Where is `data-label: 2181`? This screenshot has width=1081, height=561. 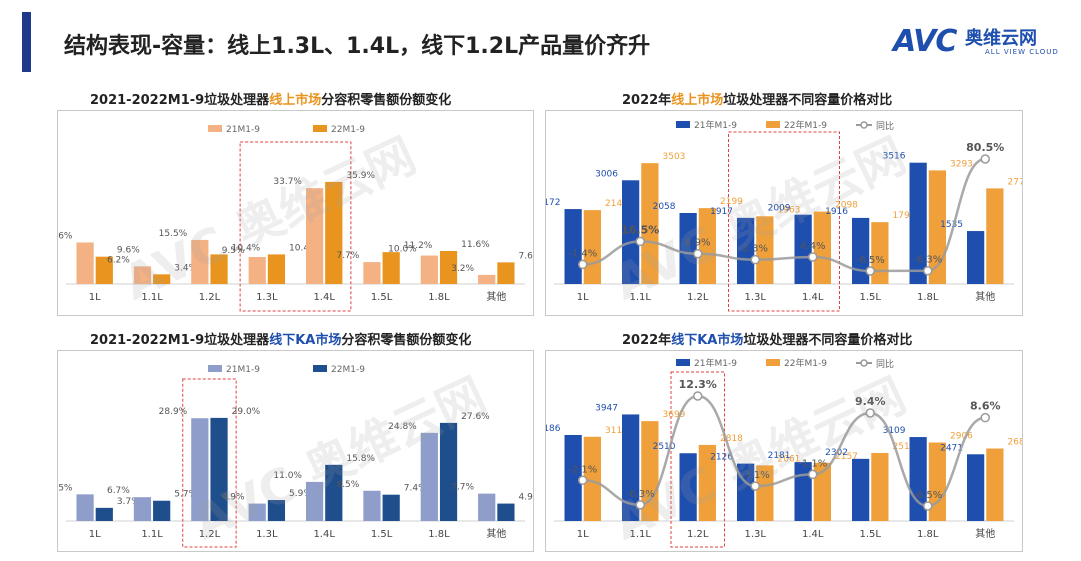 data-label: 2181 is located at coordinates (779, 456).